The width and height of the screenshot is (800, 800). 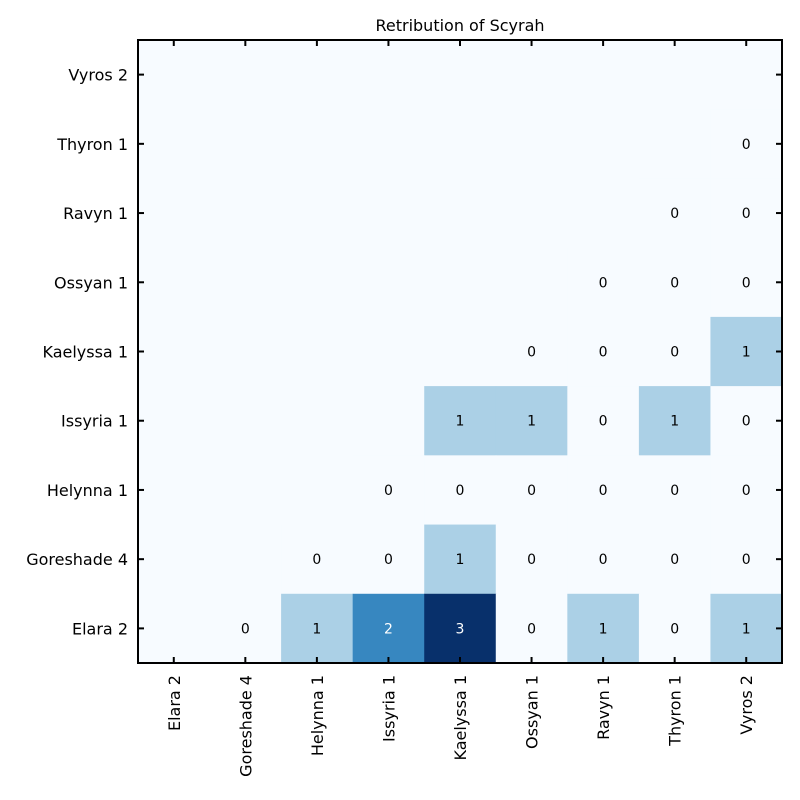 I want to click on x-tick-label: Vyros 2, so click(x=746, y=705).